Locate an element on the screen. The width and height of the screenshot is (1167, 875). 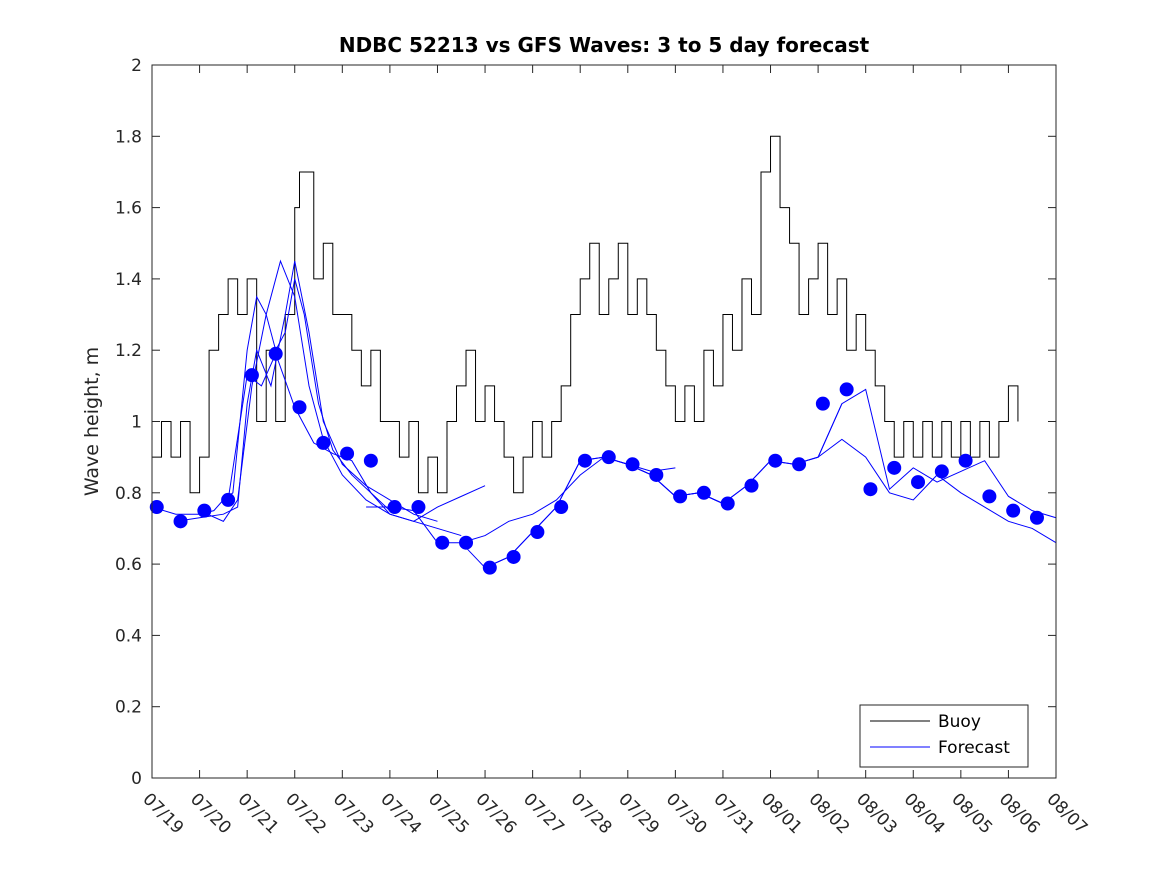
legend: Buoy Forecast is located at coordinates (944, 736).